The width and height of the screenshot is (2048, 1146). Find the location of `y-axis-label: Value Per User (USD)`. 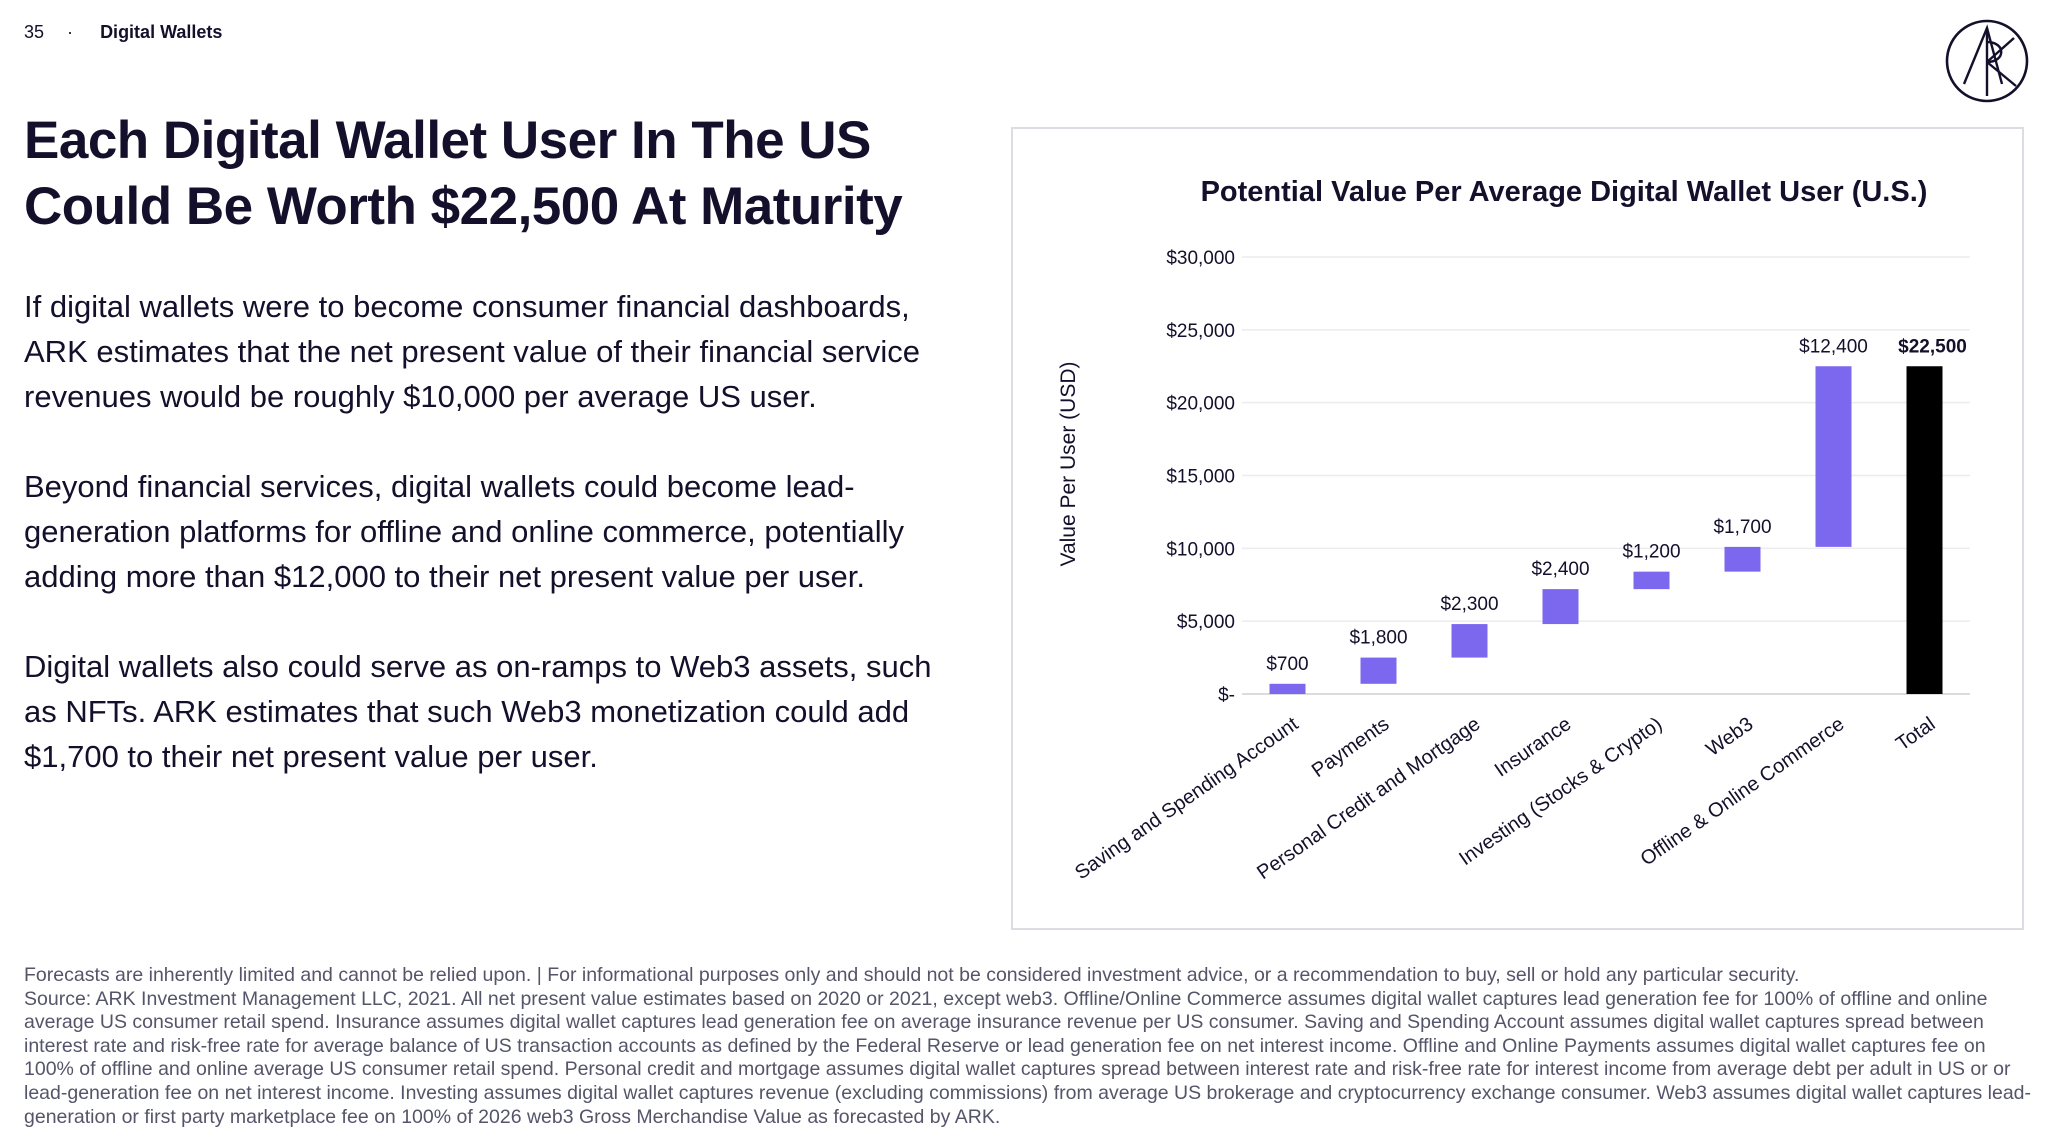

y-axis-label: Value Per User (USD) is located at coordinates (1068, 464).